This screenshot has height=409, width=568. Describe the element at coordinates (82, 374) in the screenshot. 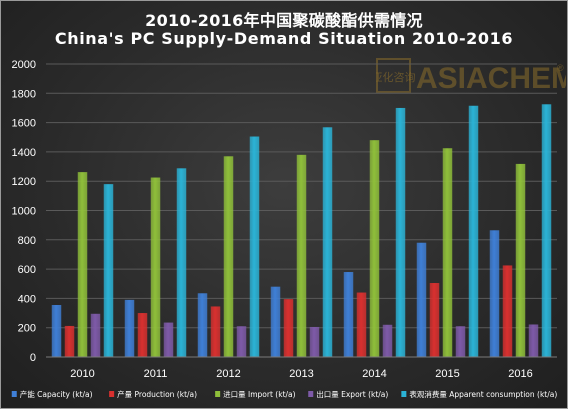

I see `x-tick-label: 2010` at that location.